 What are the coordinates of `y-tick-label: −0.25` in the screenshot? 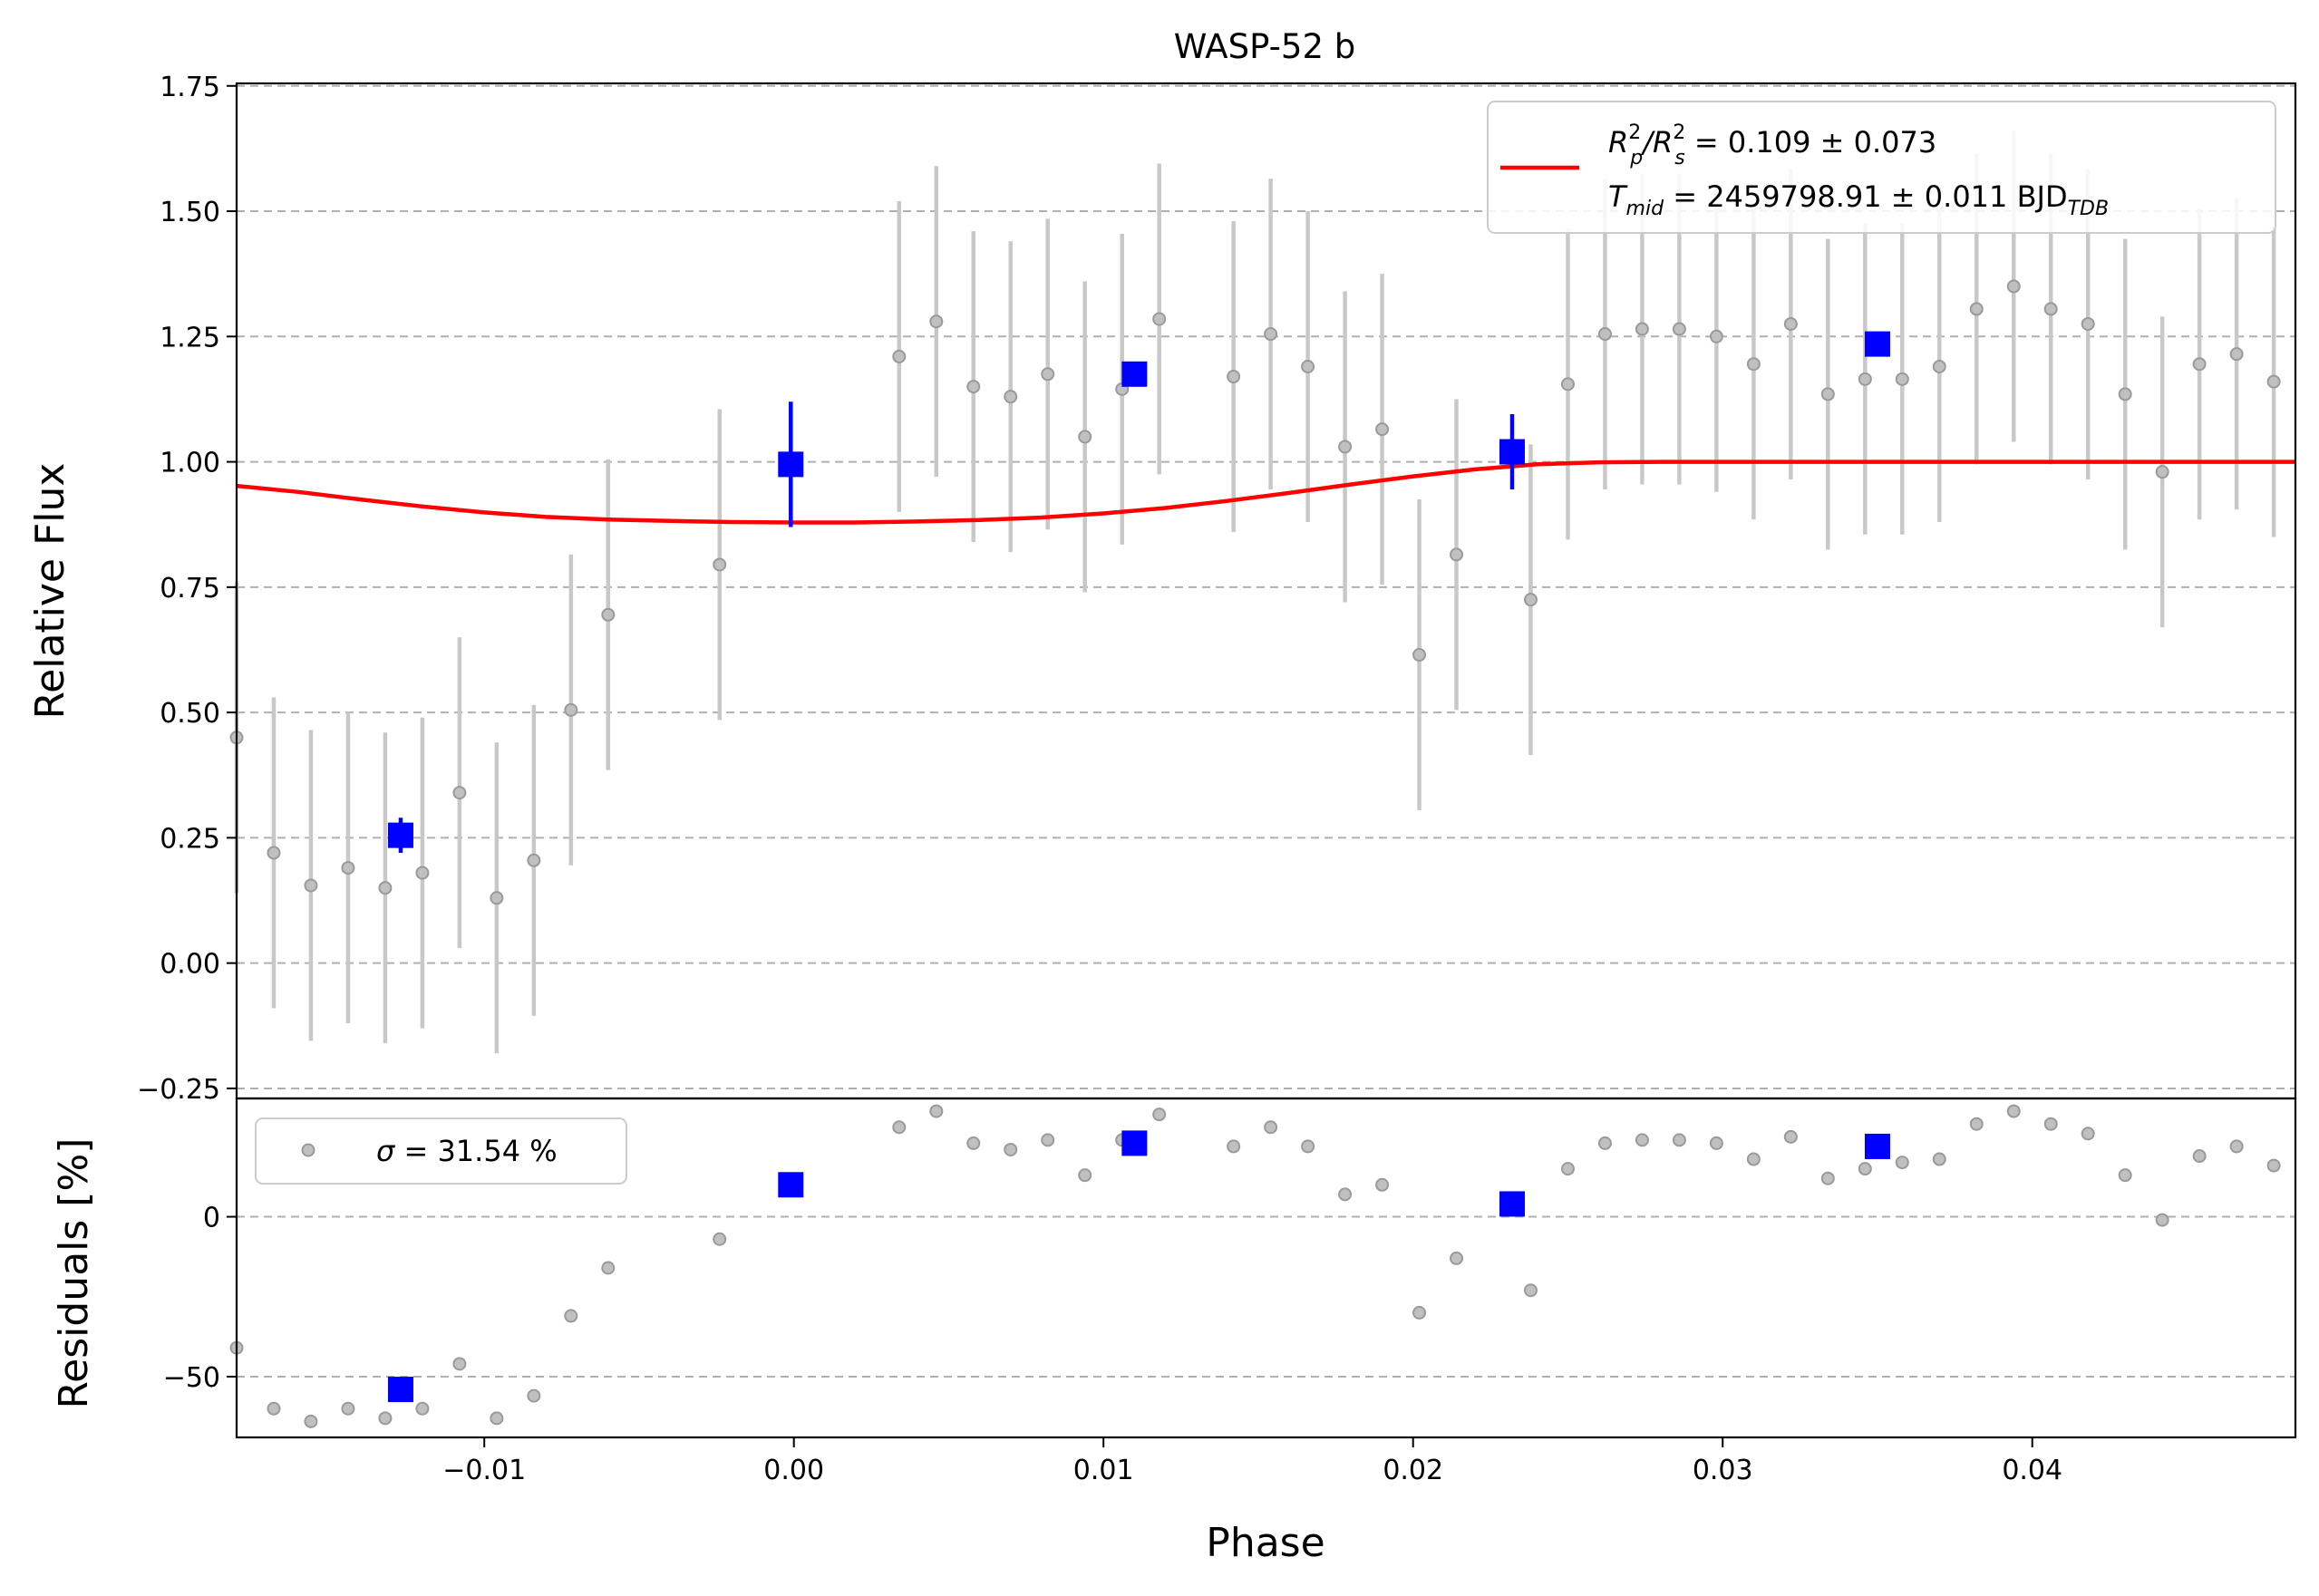 It's located at (178, 1090).